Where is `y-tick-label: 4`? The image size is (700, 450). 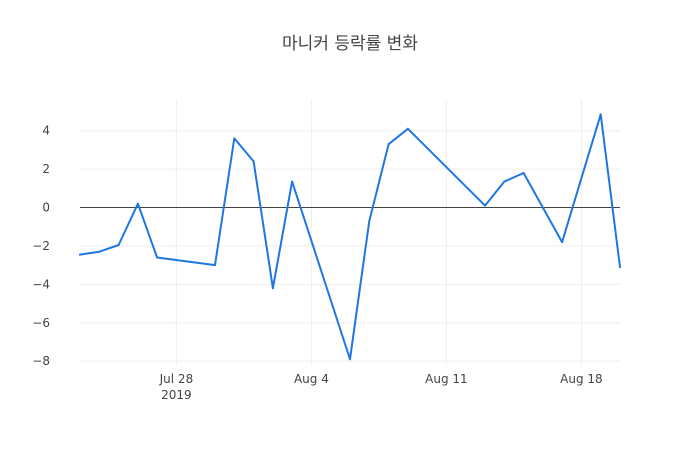
y-tick-label: 4 is located at coordinates (46, 131).